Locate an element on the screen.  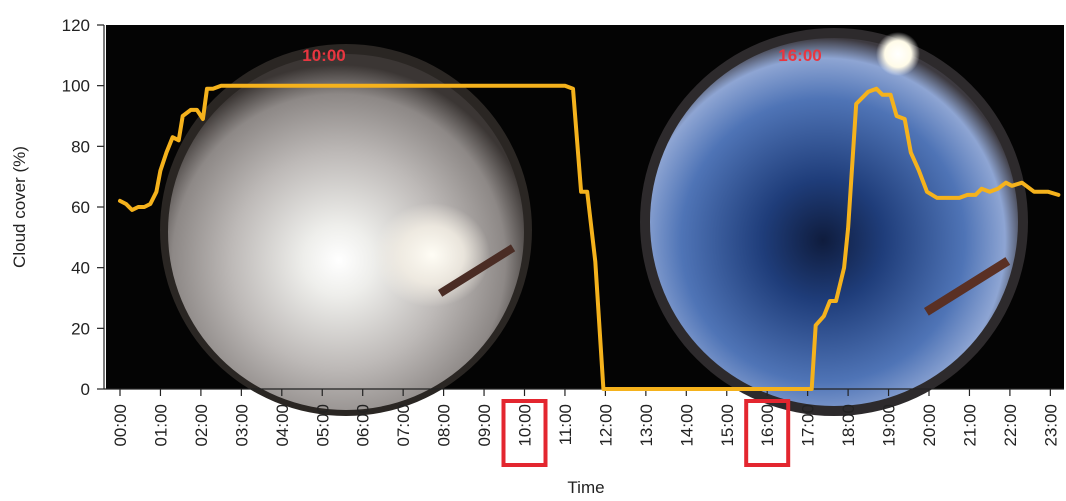
x-axis-title: Time is located at coordinates (585, 487).